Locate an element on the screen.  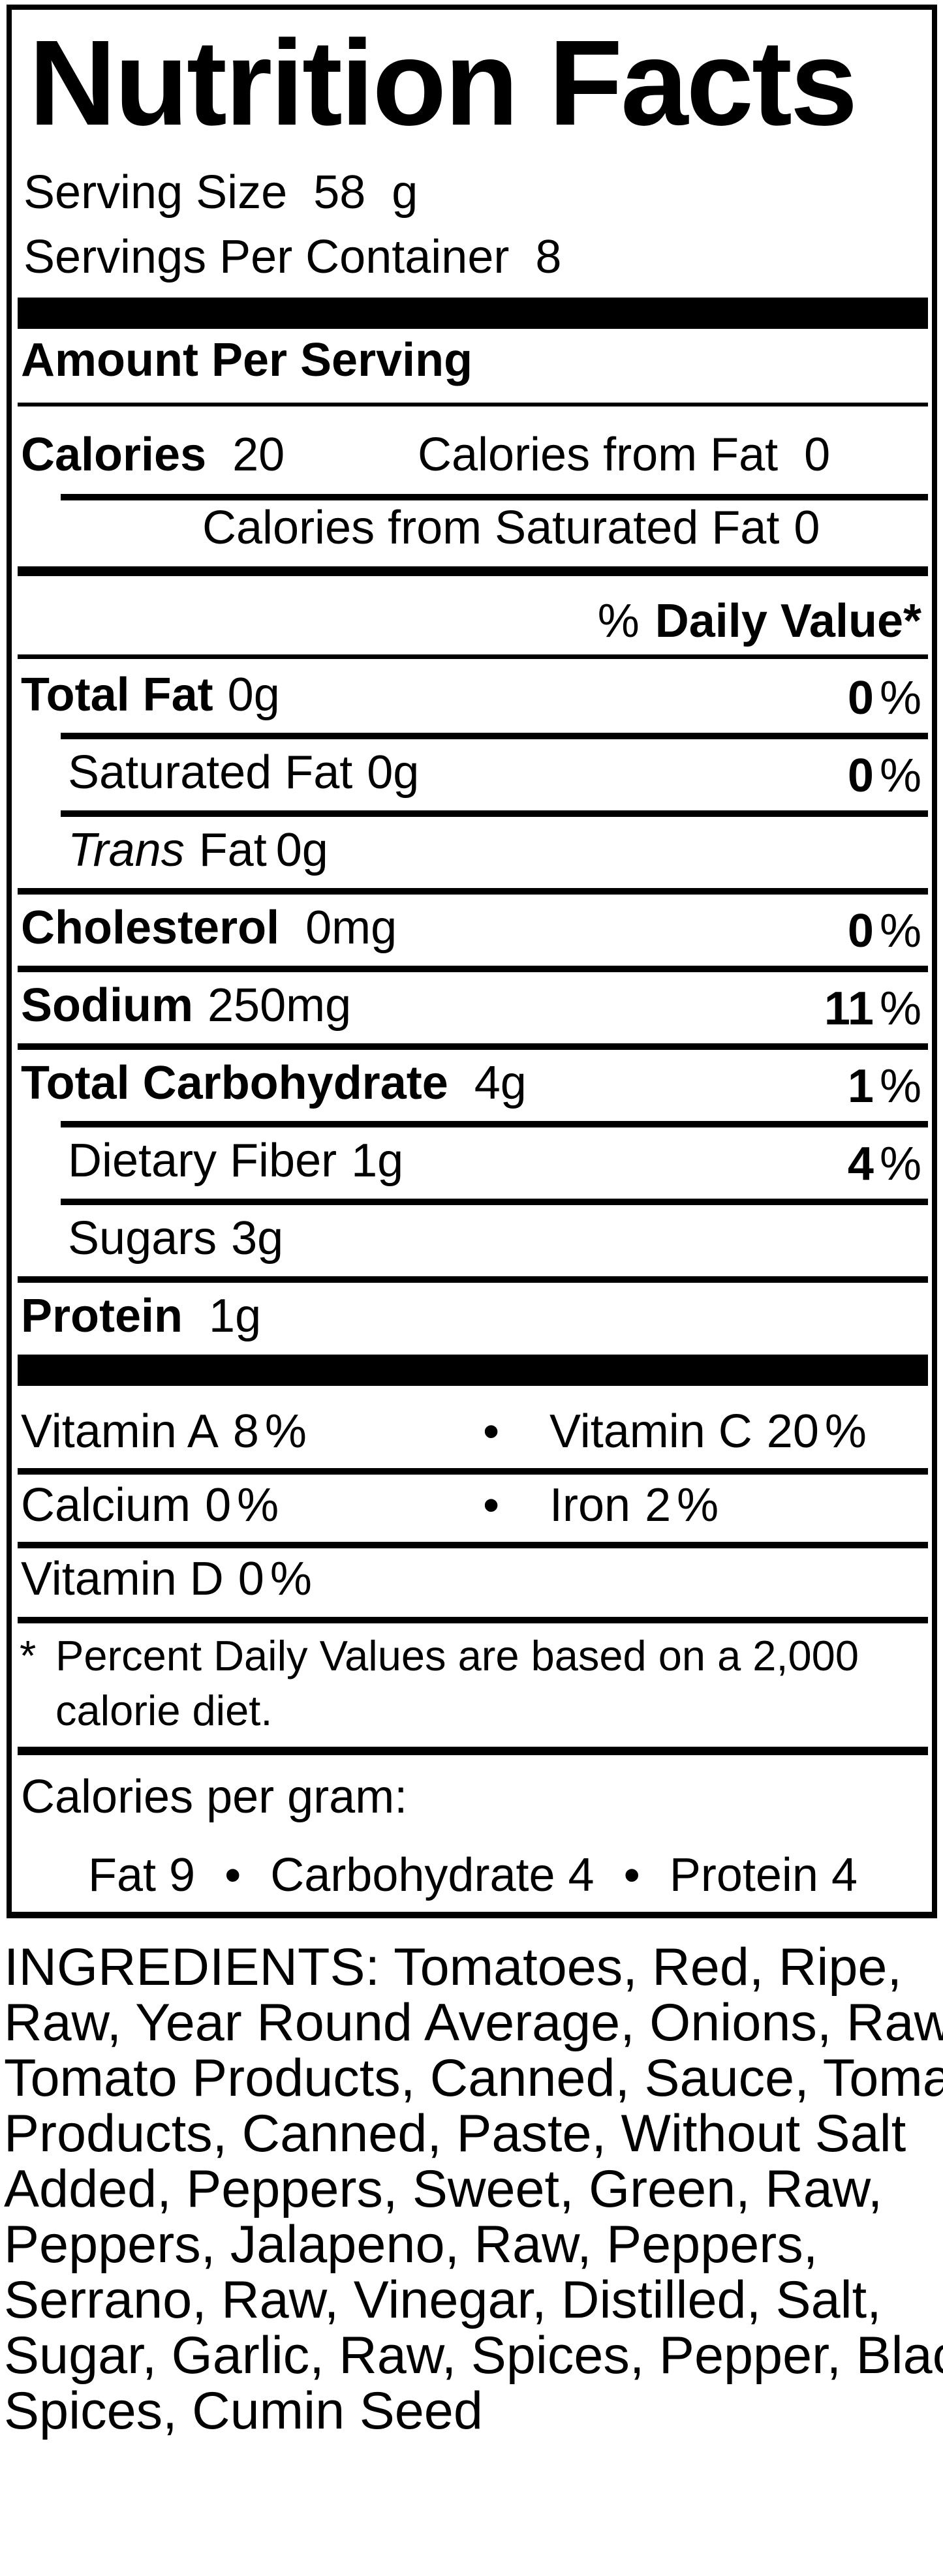
servings-per-container-label: Servings Per Container is located at coordinates (266, 257).